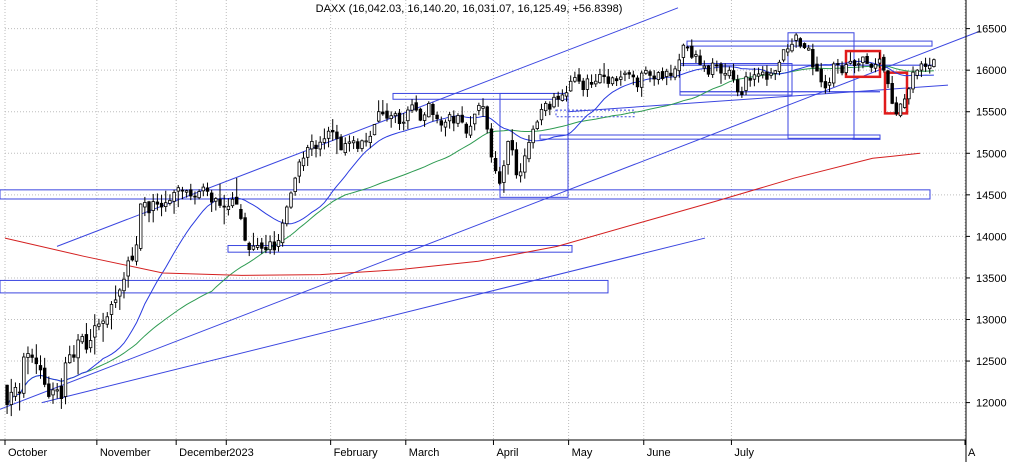  What do you see at coordinates (991, 237) in the screenshot?
I see `y-tick-label: 14000` at bounding box center [991, 237].